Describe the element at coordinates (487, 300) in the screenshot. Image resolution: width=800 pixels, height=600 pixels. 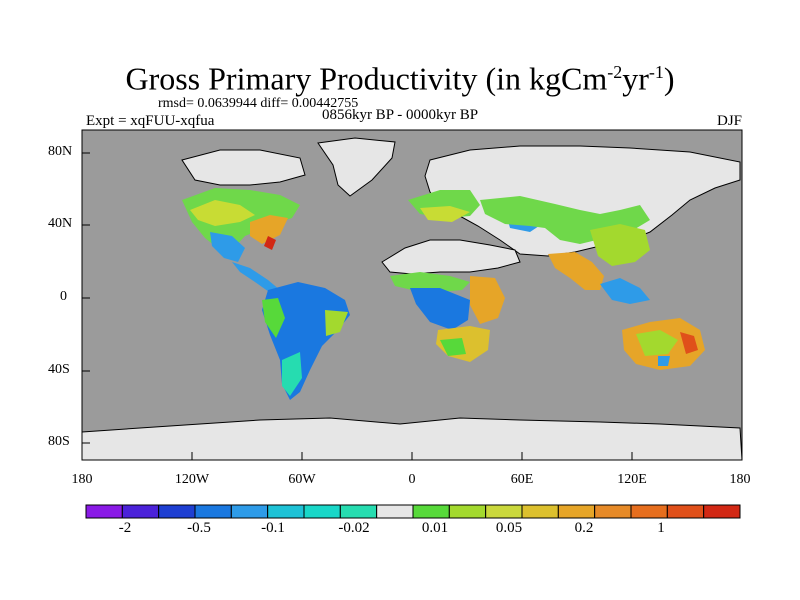
I see `af-east-orange` at that location.